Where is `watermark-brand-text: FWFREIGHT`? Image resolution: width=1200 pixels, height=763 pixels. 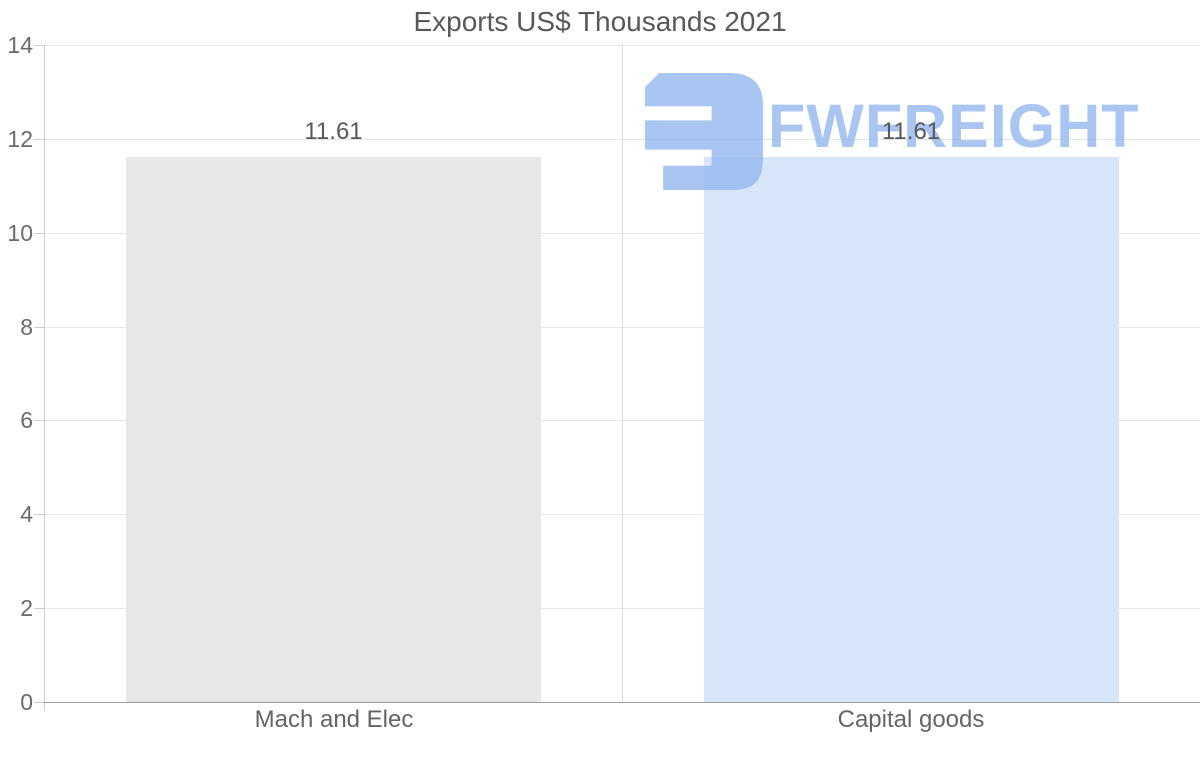 watermark-brand-text: FWFREIGHT is located at coordinates (954, 126).